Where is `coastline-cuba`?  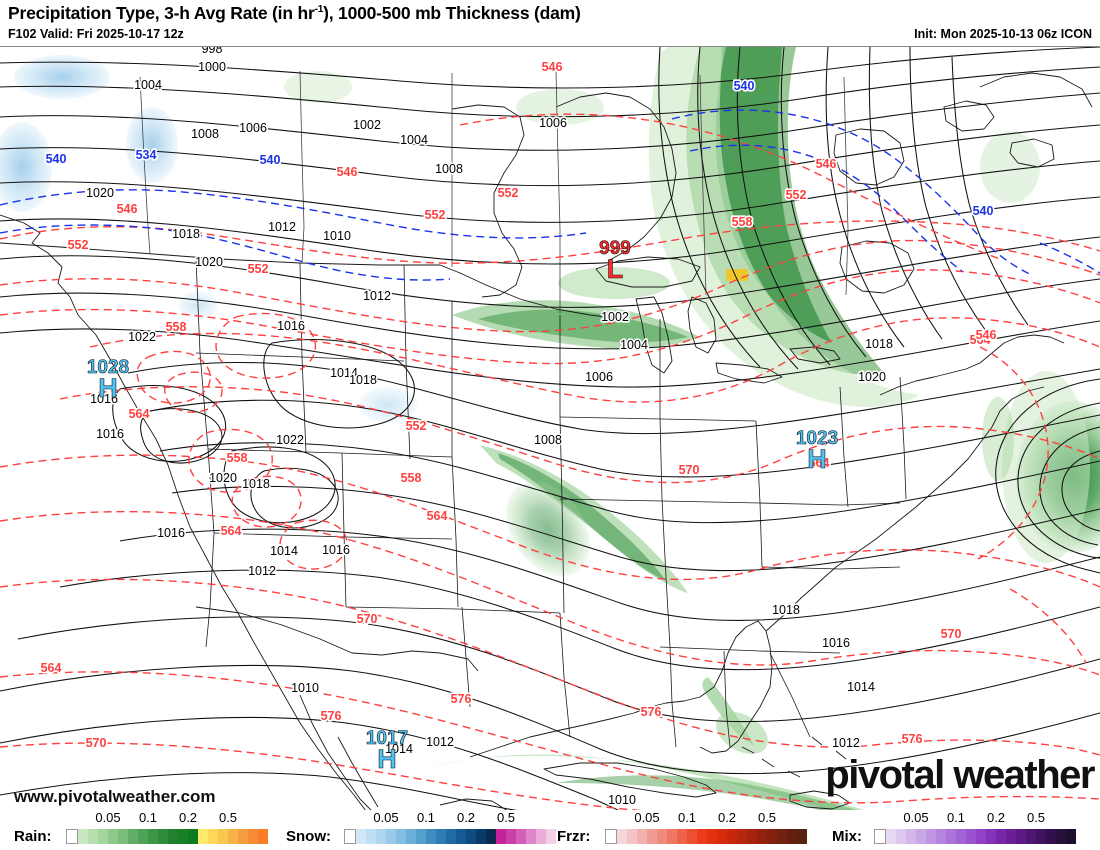
coastline-cuba is located at coordinates (630, 780).